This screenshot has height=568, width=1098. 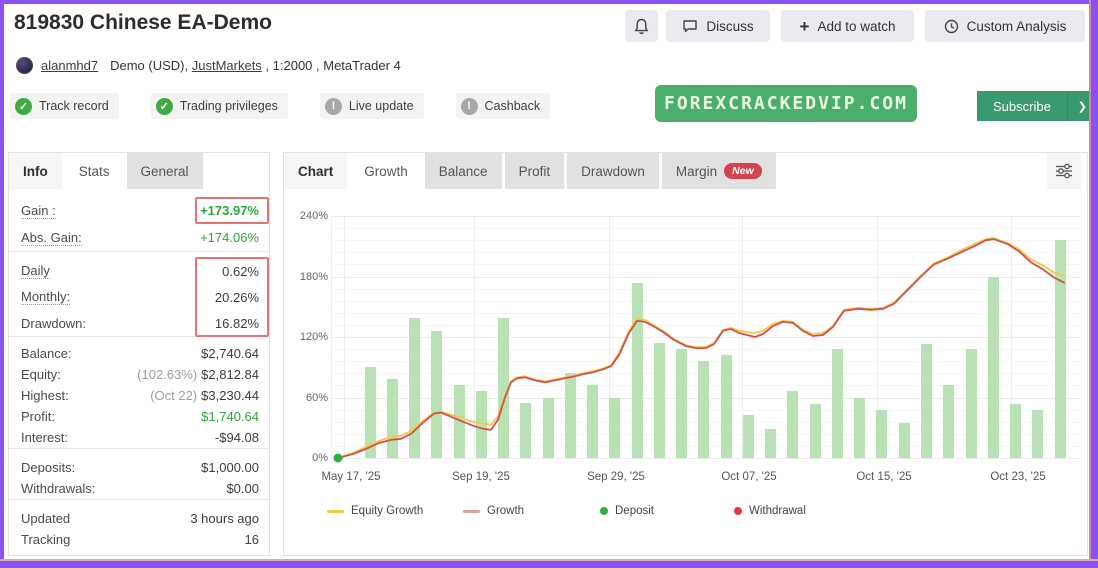 What do you see at coordinates (549, 2) in the screenshot?
I see `page-border-top` at bounding box center [549, 2].